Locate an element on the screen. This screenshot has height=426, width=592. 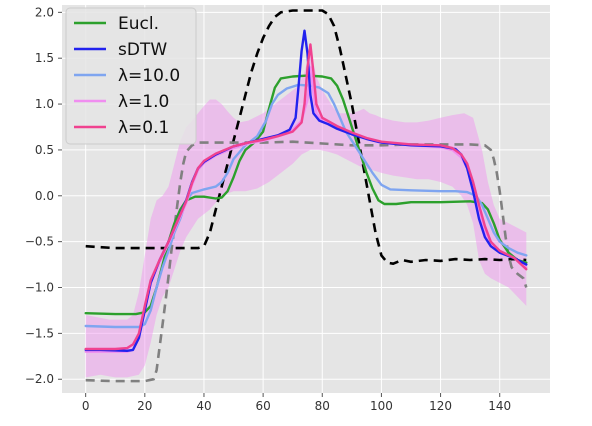
legend: Eucl. sDTW λ=10.0 λ=1.0 λ=0.1 is located at coordinates (131, 76).